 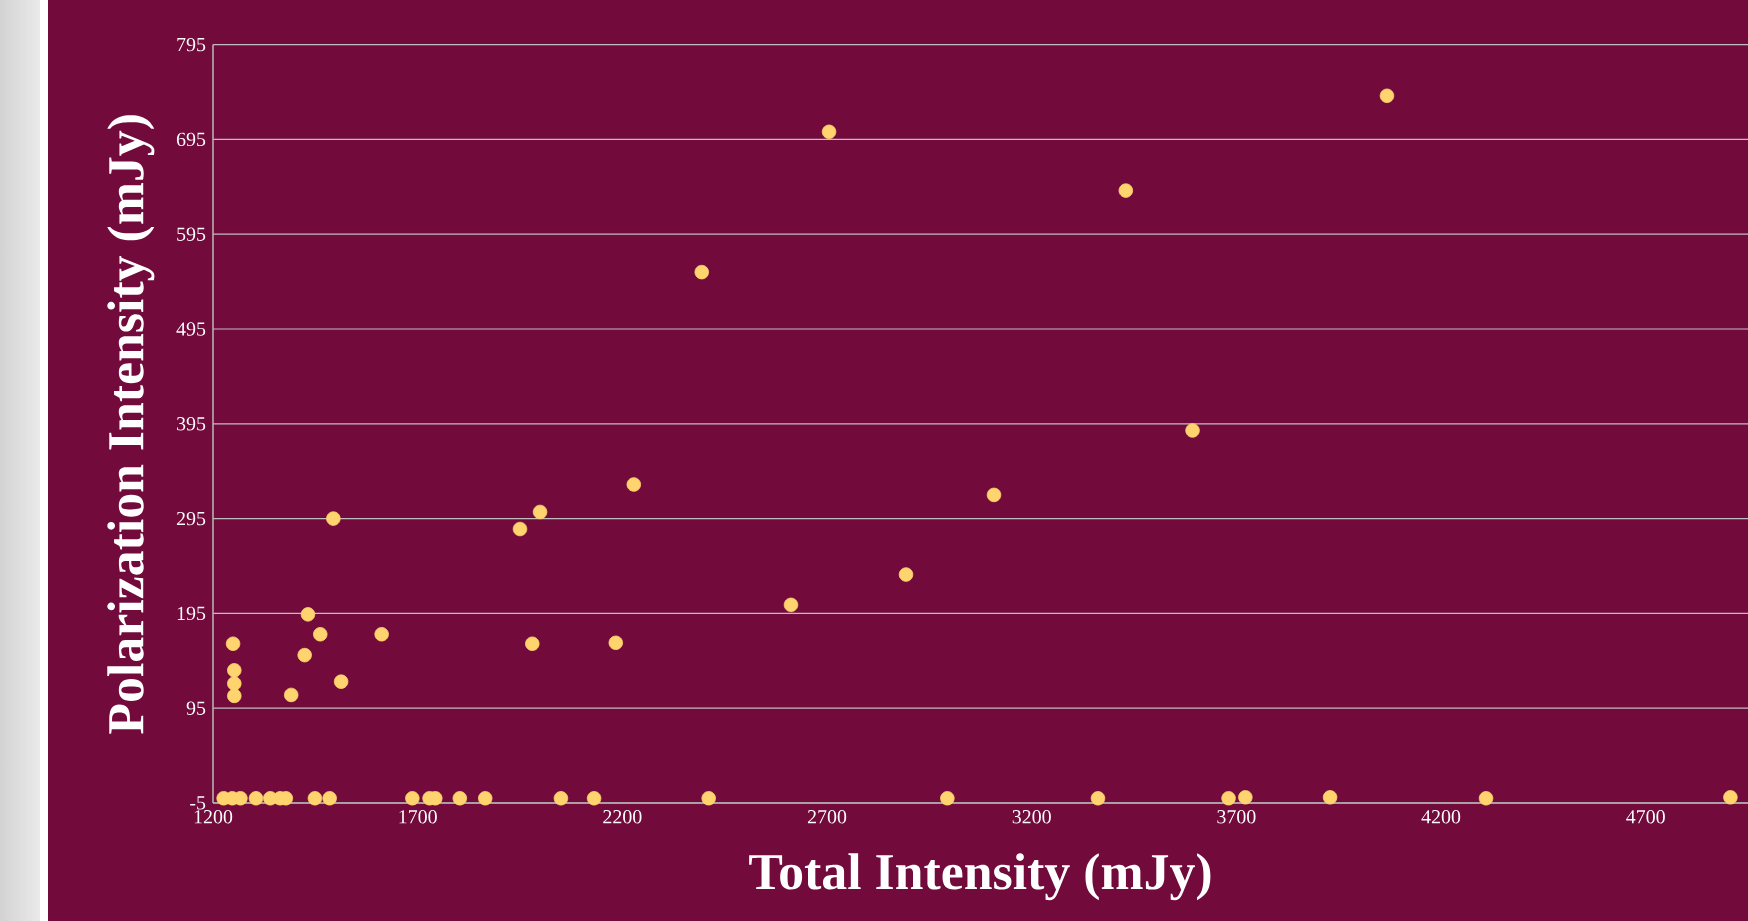 What do you see at coordinates (198, 803) in the screenshot?
I see `y-tick-label: -5` at bounding box center [198, 803].